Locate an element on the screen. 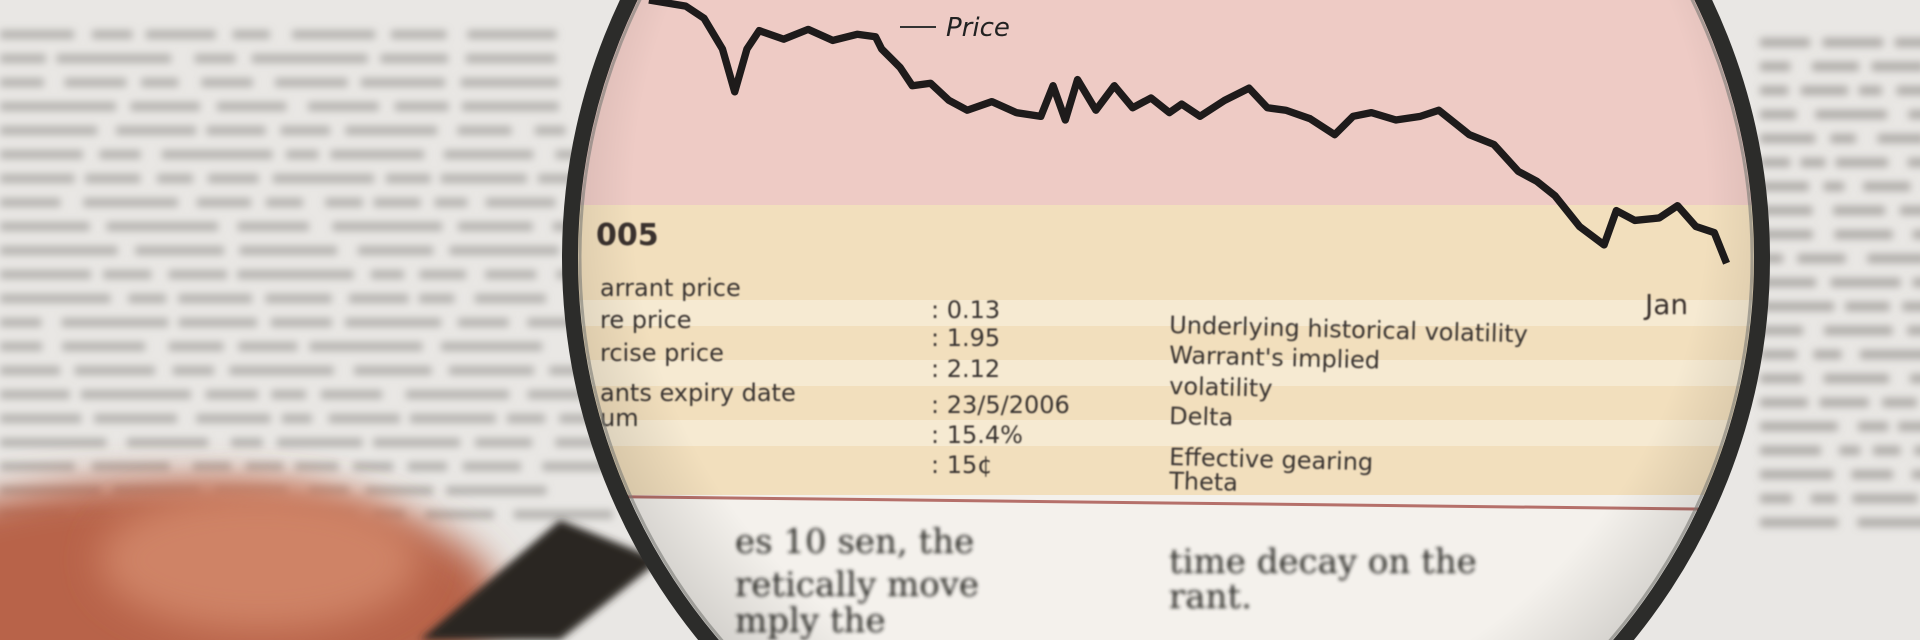 The image size is (1920, 640). finger-highlight is located at coordinates (260, 560).